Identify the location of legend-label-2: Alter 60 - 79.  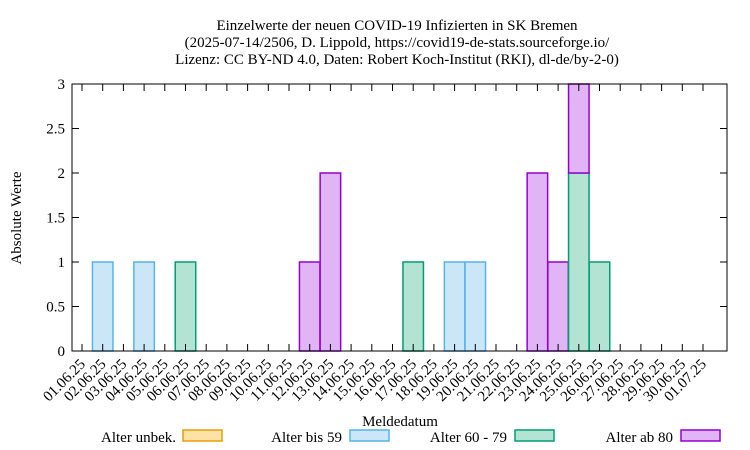
(468, 438).